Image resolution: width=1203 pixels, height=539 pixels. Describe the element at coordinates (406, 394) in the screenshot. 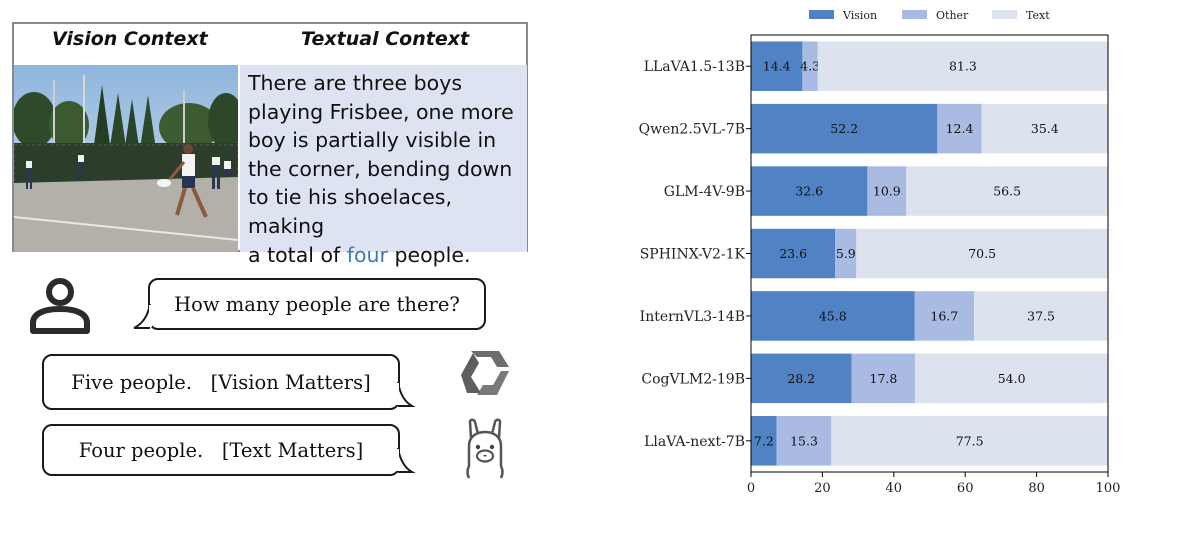

I see `answer-vision-bubble-tail` at that location.